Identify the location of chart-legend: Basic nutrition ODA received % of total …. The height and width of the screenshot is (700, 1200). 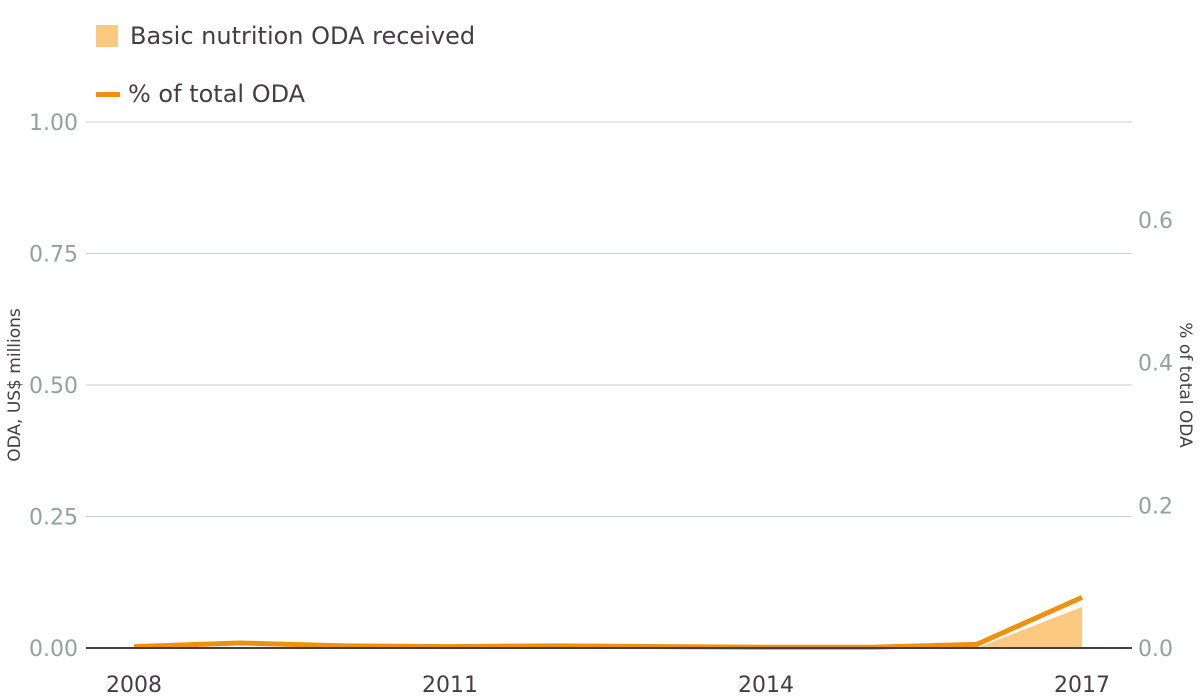
(285, 76).